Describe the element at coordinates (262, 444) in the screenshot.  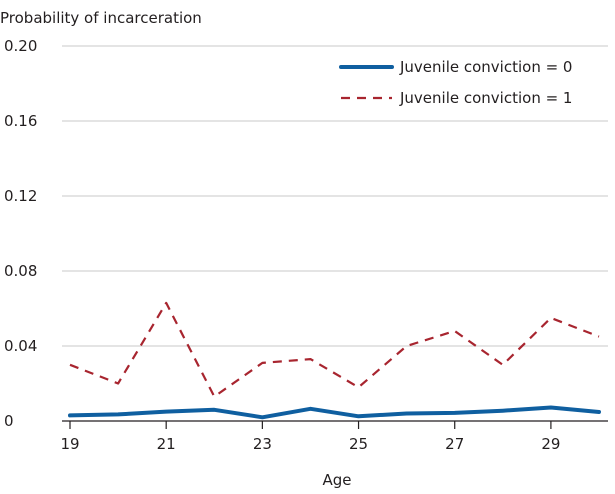
I see `x-tick-label: 23` at that location.